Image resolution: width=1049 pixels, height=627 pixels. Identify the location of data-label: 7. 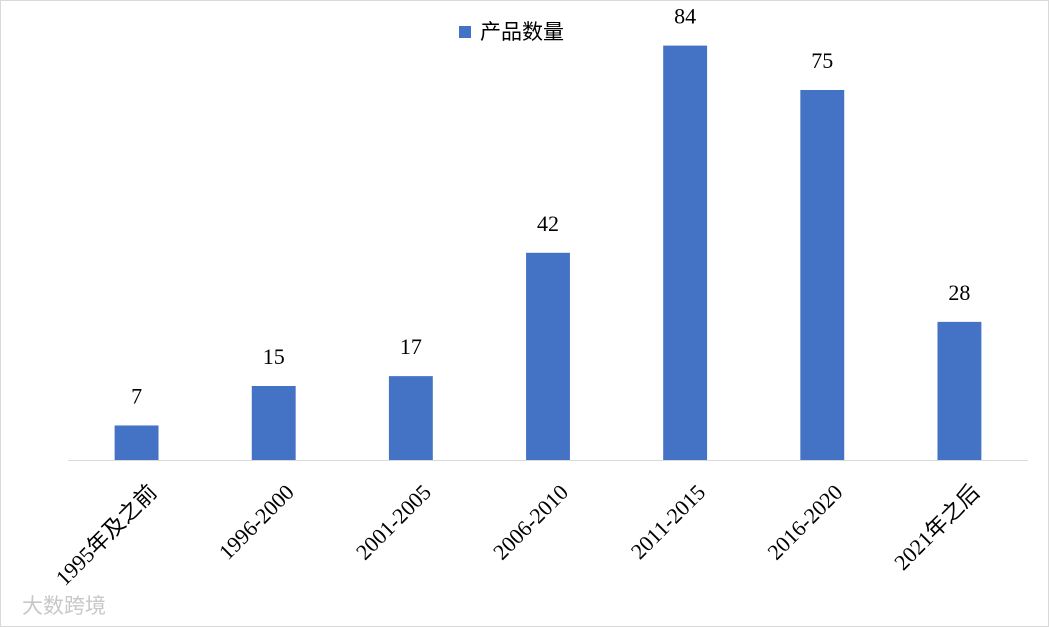
(136, 396).